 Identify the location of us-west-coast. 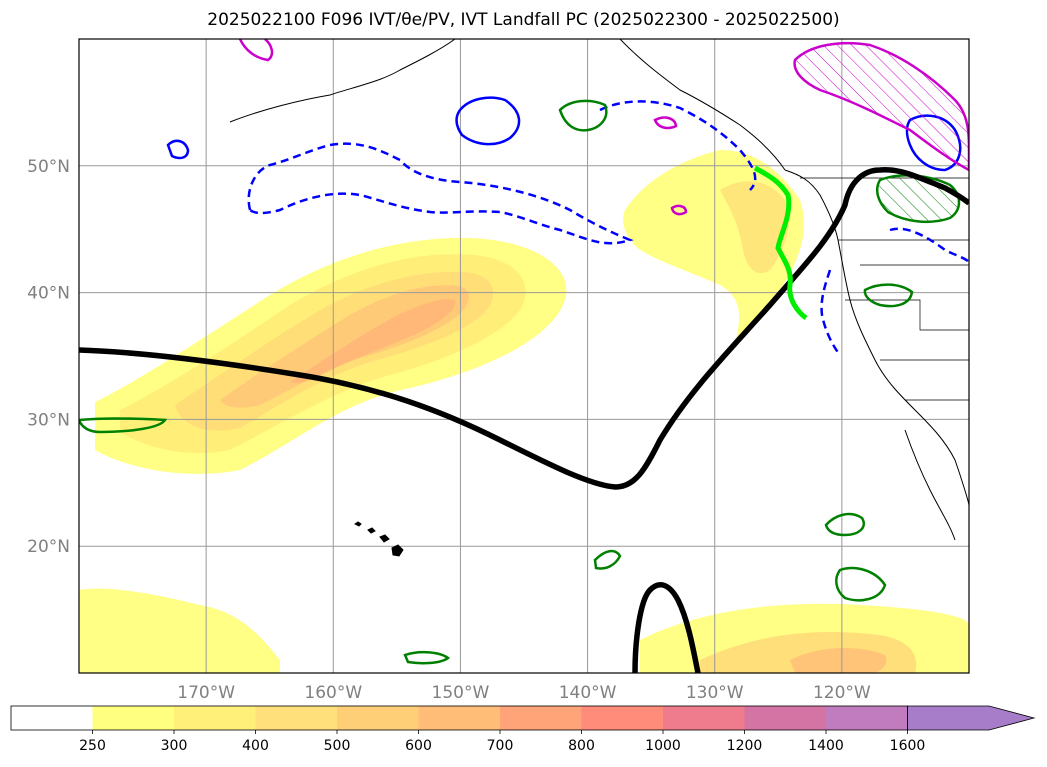
(903, 372).